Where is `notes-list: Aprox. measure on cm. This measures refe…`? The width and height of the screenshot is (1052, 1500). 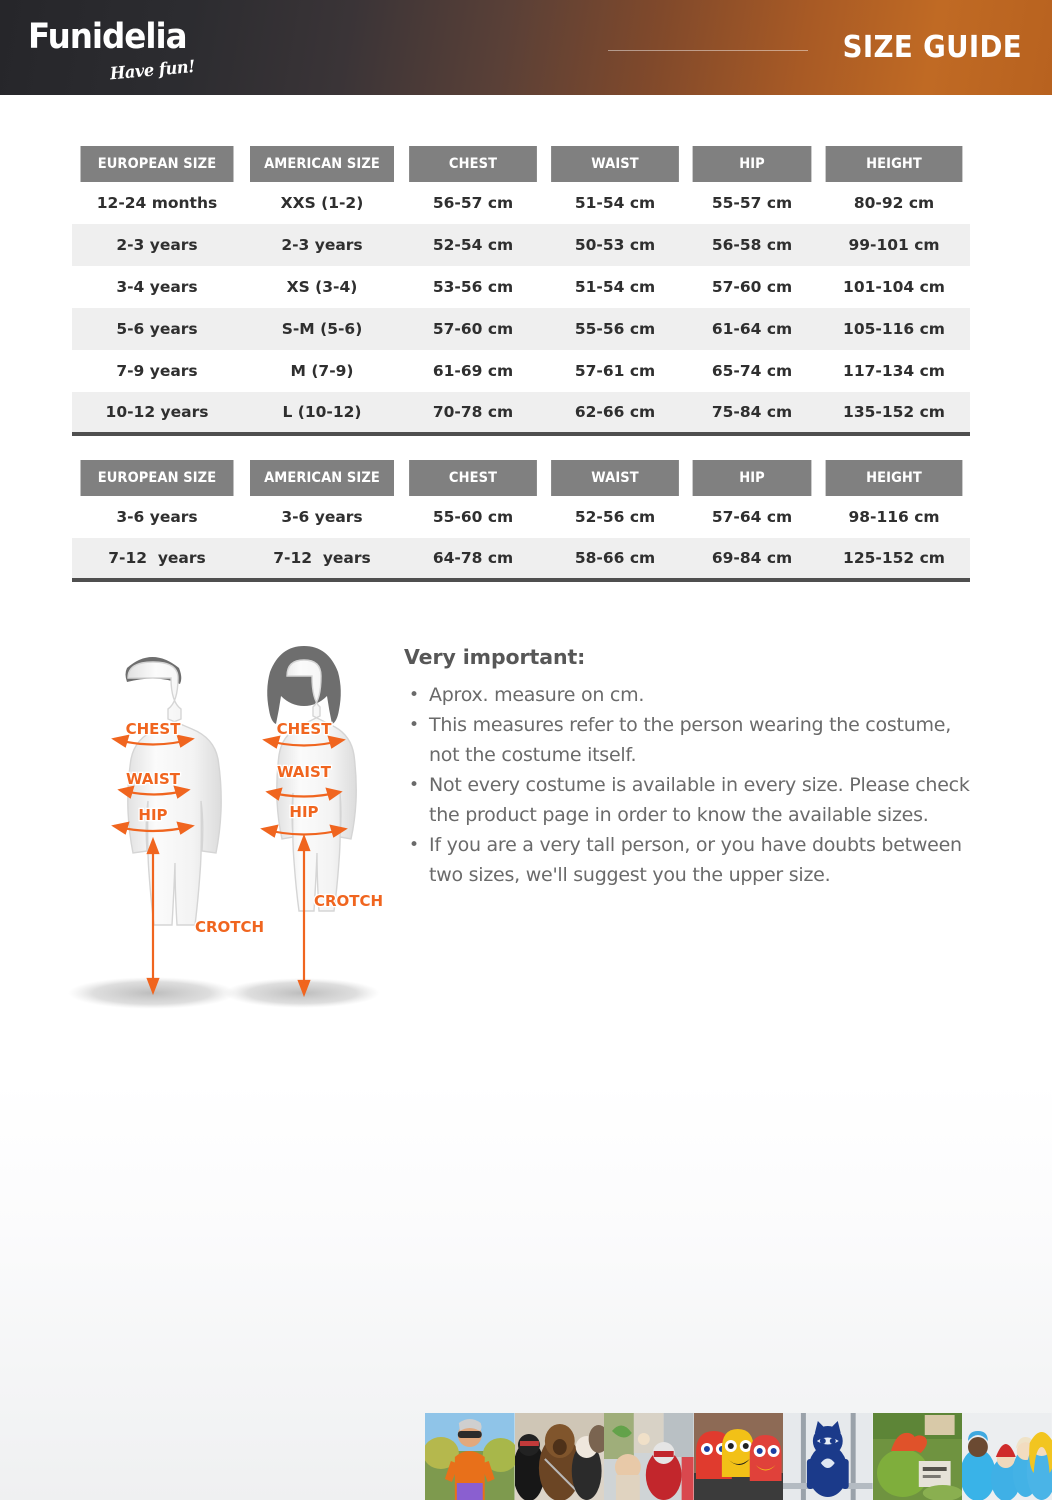
notes-list: Aprox. measure on cm. This measures refe… is located at coordinates (694, 785).